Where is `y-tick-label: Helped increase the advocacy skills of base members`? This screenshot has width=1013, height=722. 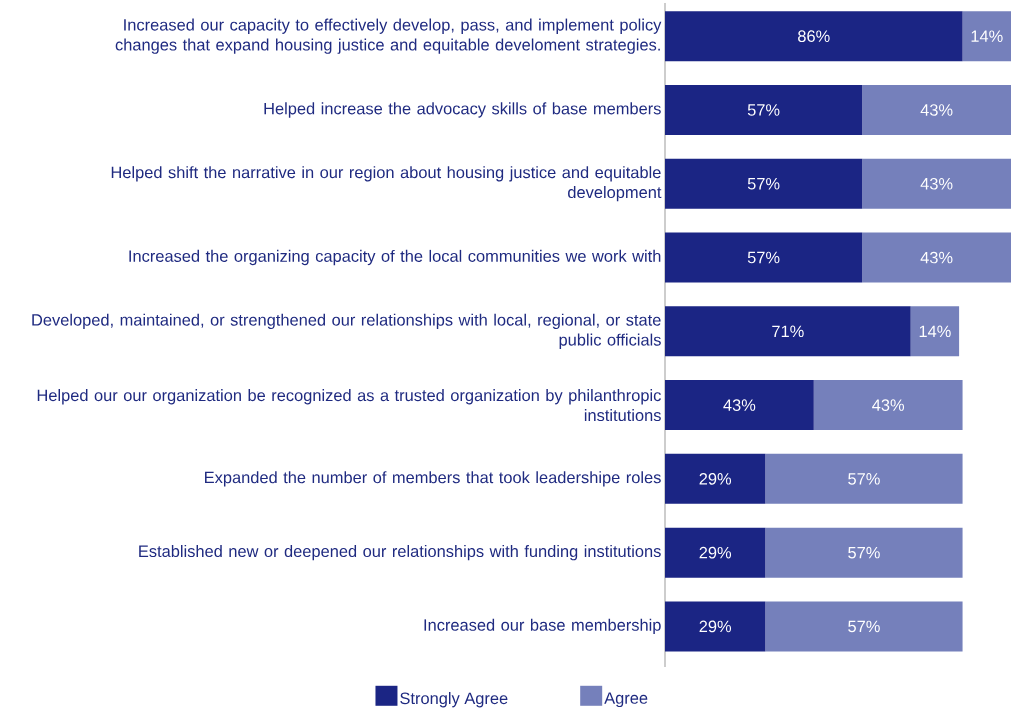
y-tick-label: Helped increase the advocacy skills of base members is located at coordinates (462, 110).